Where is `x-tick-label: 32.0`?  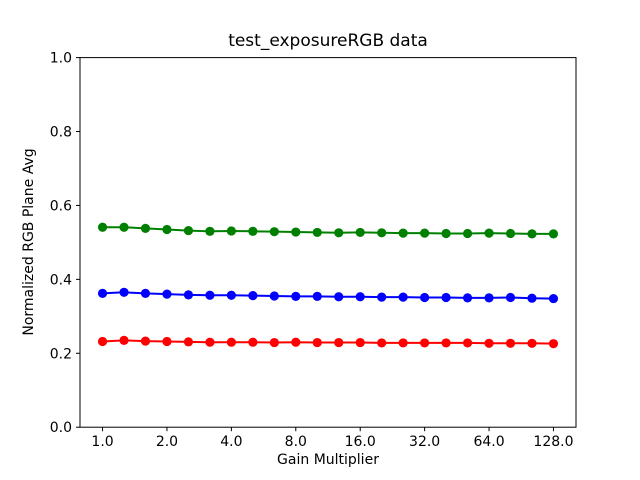
x-tick-label: 32.0 is located at coordinates (424, 442).